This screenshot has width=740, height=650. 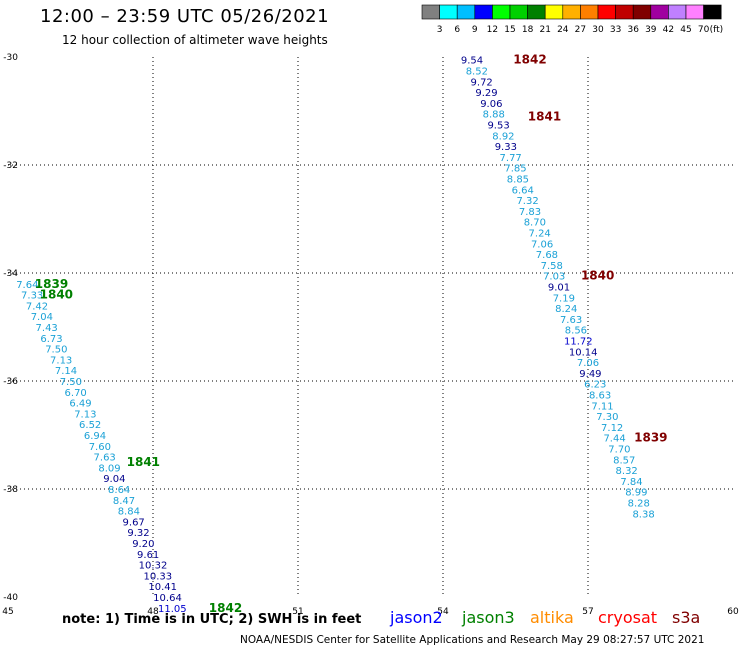 What do you see at coordinates (100, 447) in the screenshot?
I see `wave-height-label: 7.60` at bounding box center [100, 447].